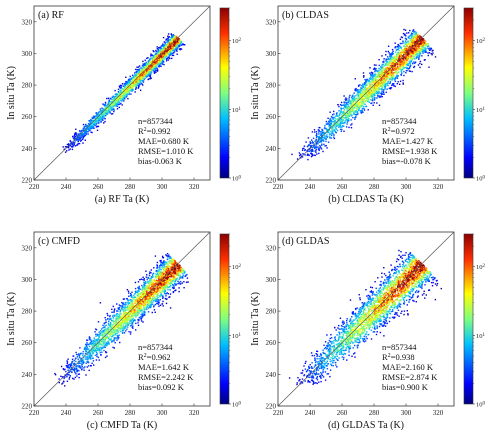  I want to click on y-tick-label: 220, so click(27, 181).